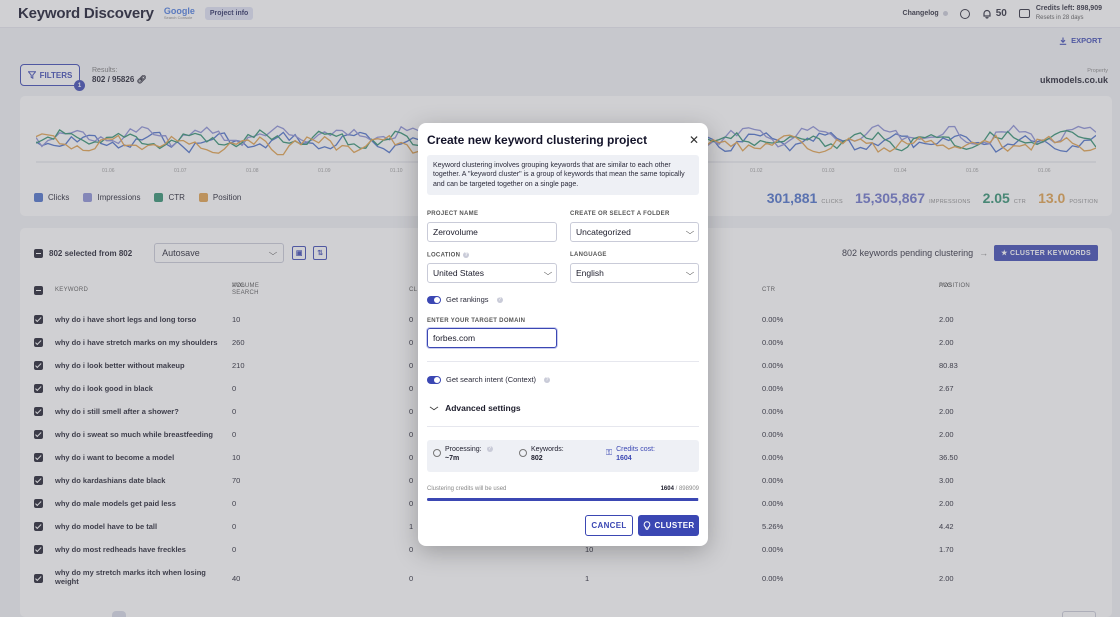 The image size is (1120, 617). I want to click on cluster-keywords-button: ★ CLUSTER KEYWORDS, so click(1046, 253).